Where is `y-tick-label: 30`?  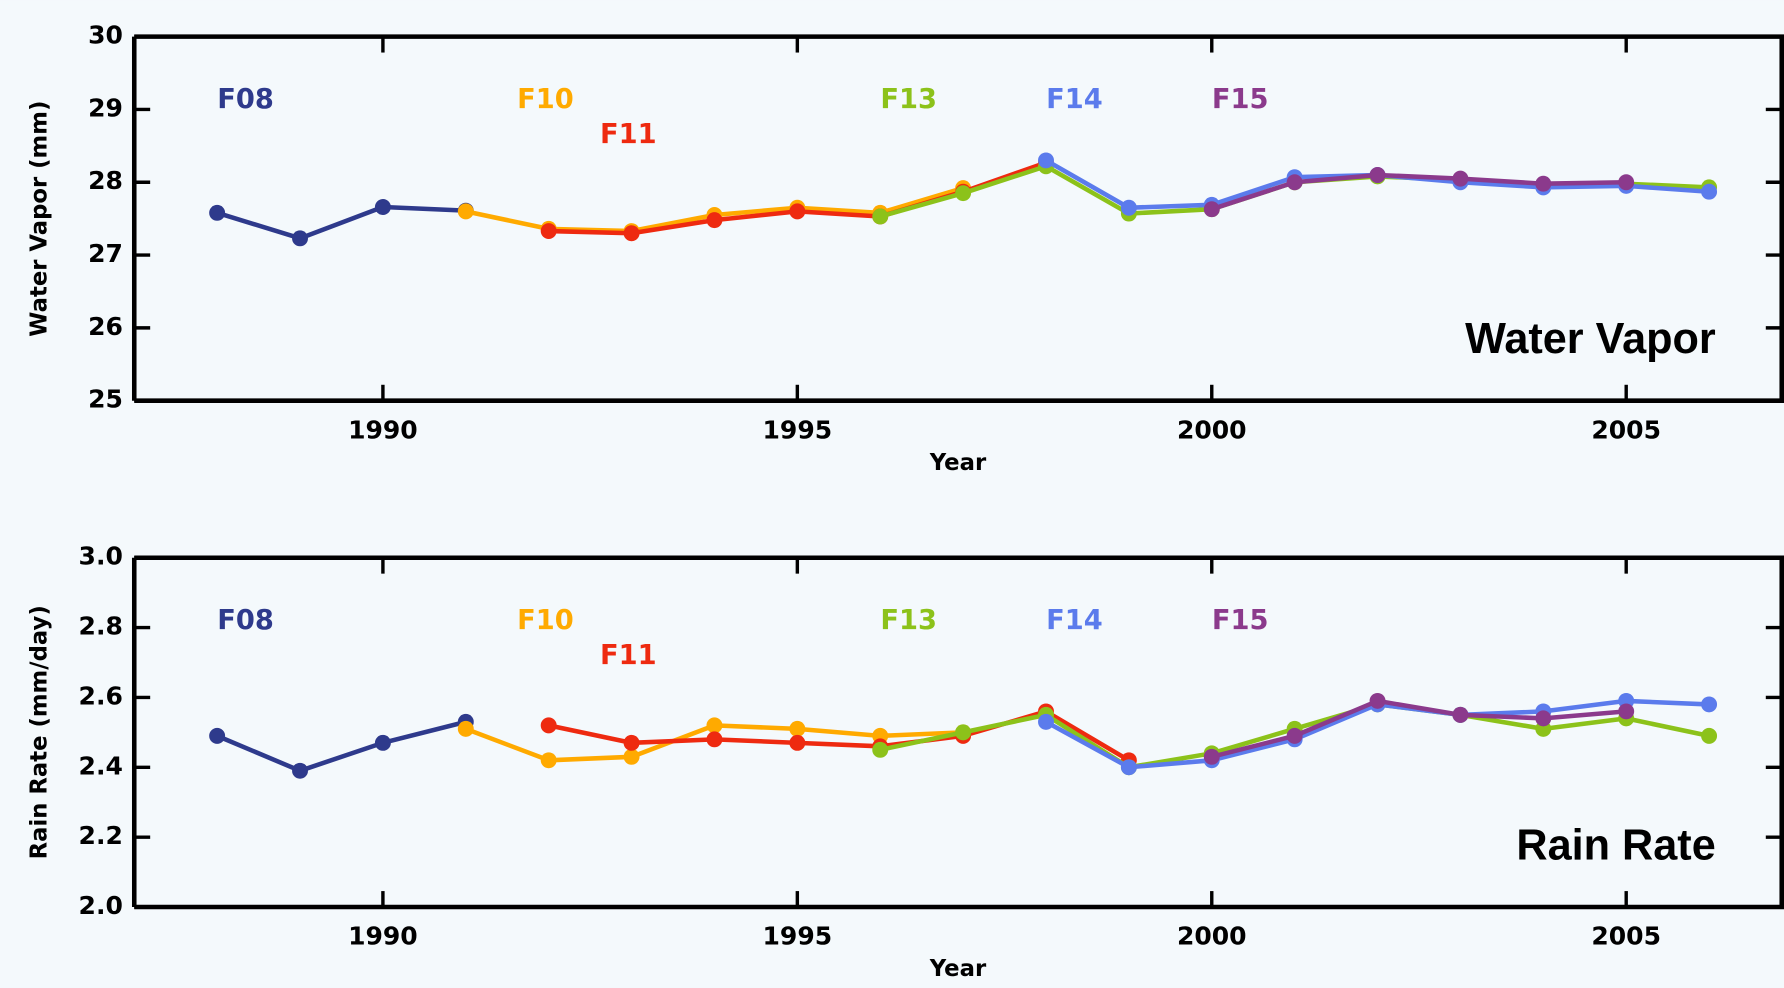 y-tick-label: 30 is located at coordinates (105, 35).